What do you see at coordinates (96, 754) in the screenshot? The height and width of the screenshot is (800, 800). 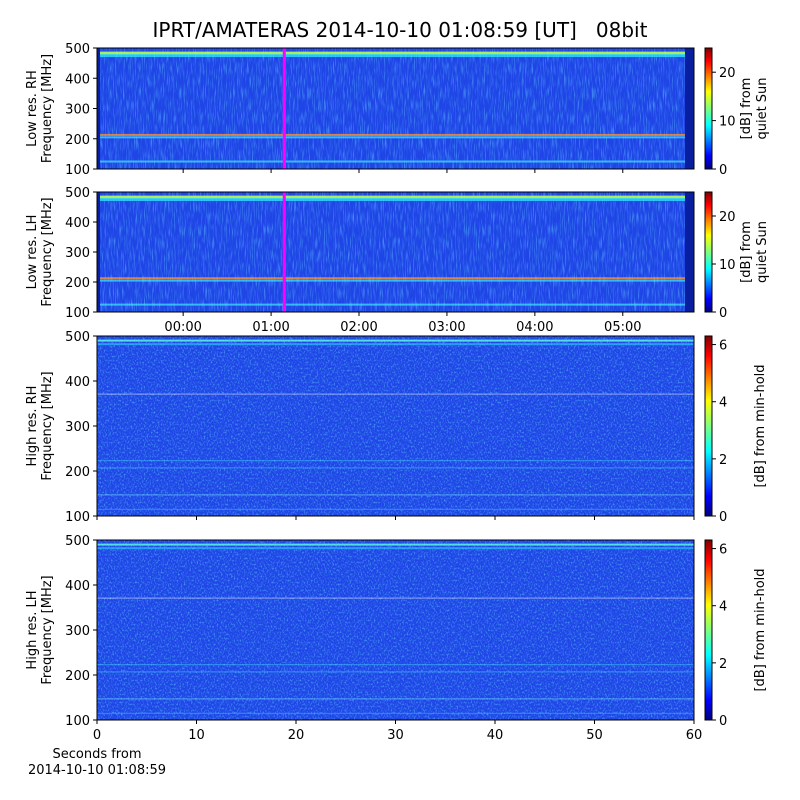 I see `x-axis-label: Seconds from` at bounding box center [96, 754].